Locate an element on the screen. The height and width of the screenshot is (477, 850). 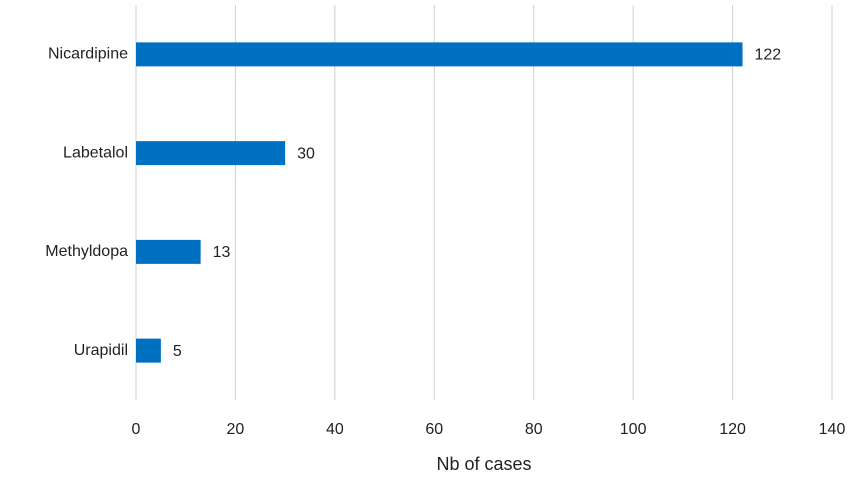
y-tick-label: Methyldopa is located at coordinates (86, 251).